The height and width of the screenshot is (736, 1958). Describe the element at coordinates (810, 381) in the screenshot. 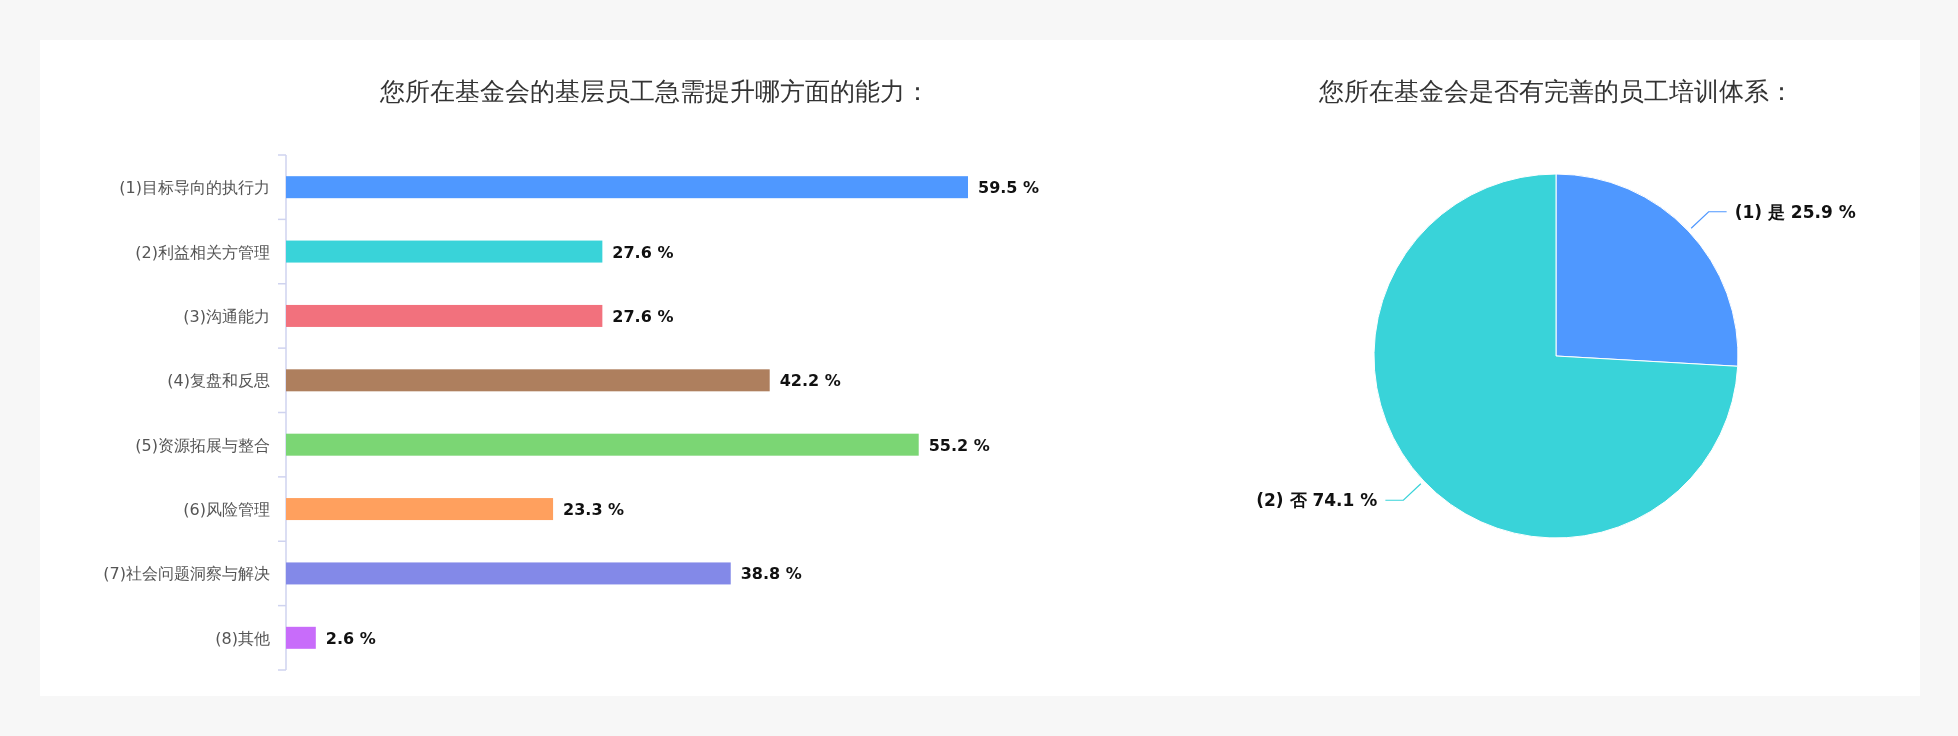

I see `data-label: 42.2 %` at that location.